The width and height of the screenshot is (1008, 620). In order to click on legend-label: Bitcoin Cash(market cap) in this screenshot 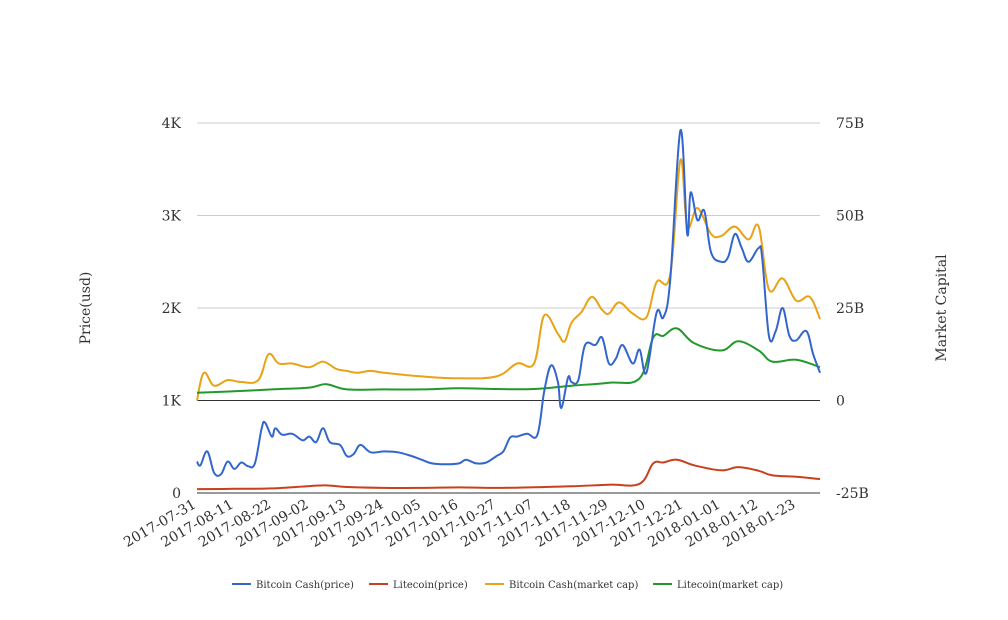, I will do `click(573, 585)`.